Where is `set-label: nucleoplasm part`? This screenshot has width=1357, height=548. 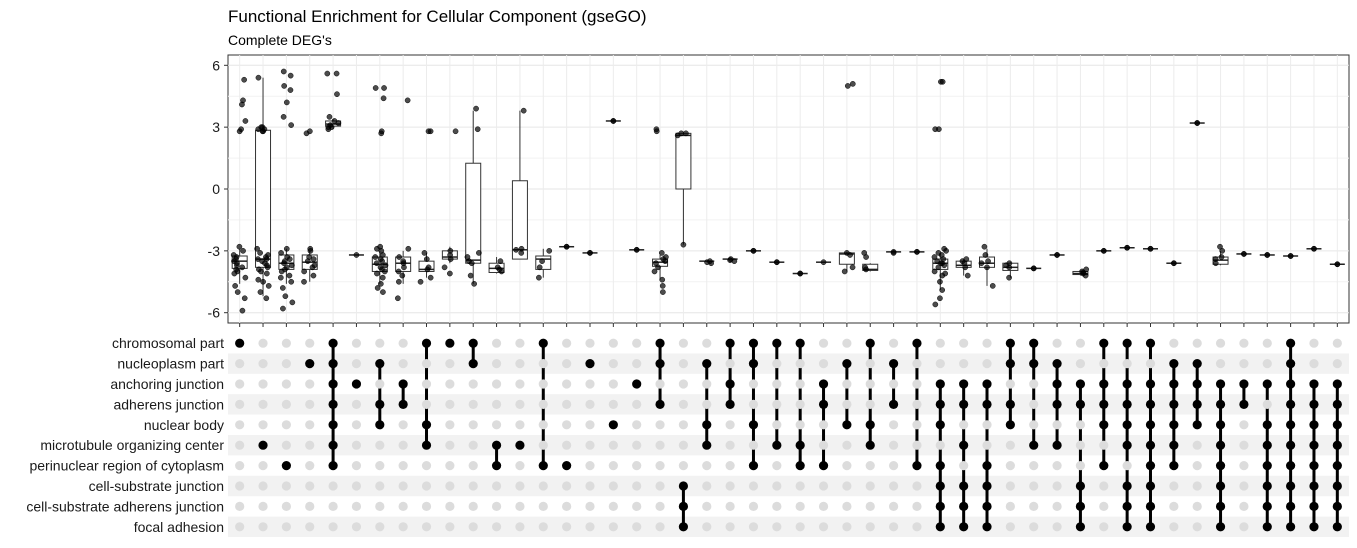
set-label: nucleoplasm part is located at coordinates (170, 364).